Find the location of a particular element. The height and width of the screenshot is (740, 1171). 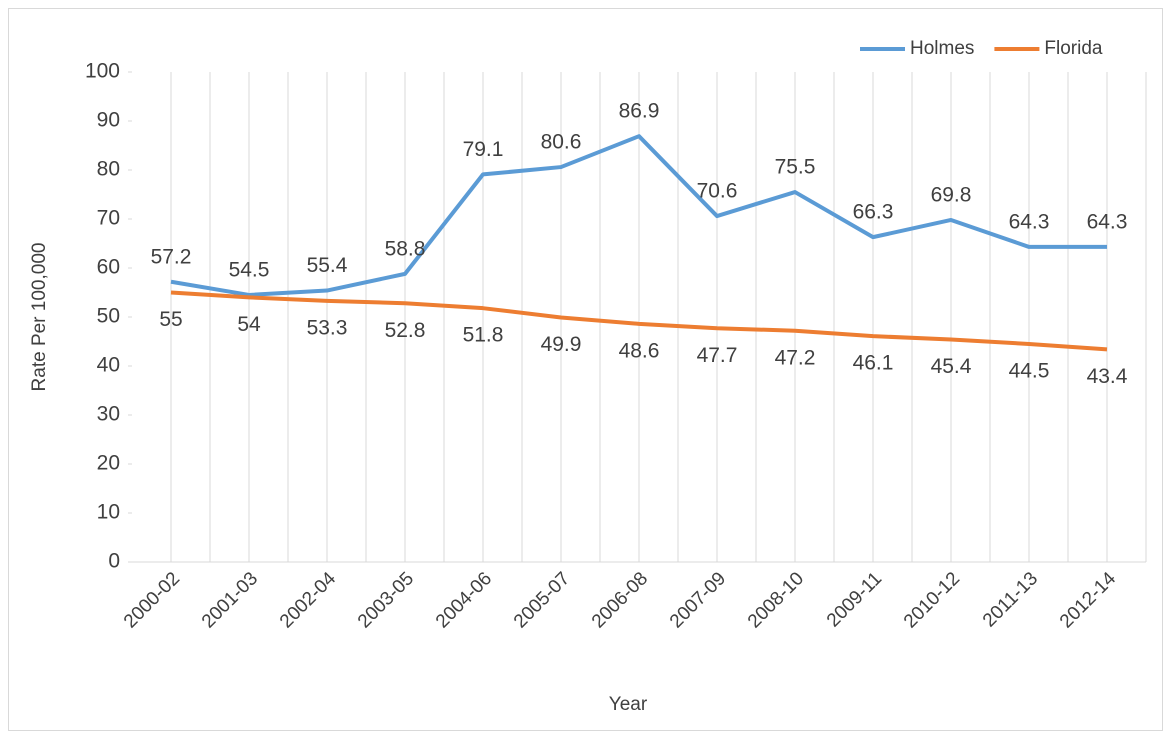

data-label: 46.1 is located at coordinates (873, 363).